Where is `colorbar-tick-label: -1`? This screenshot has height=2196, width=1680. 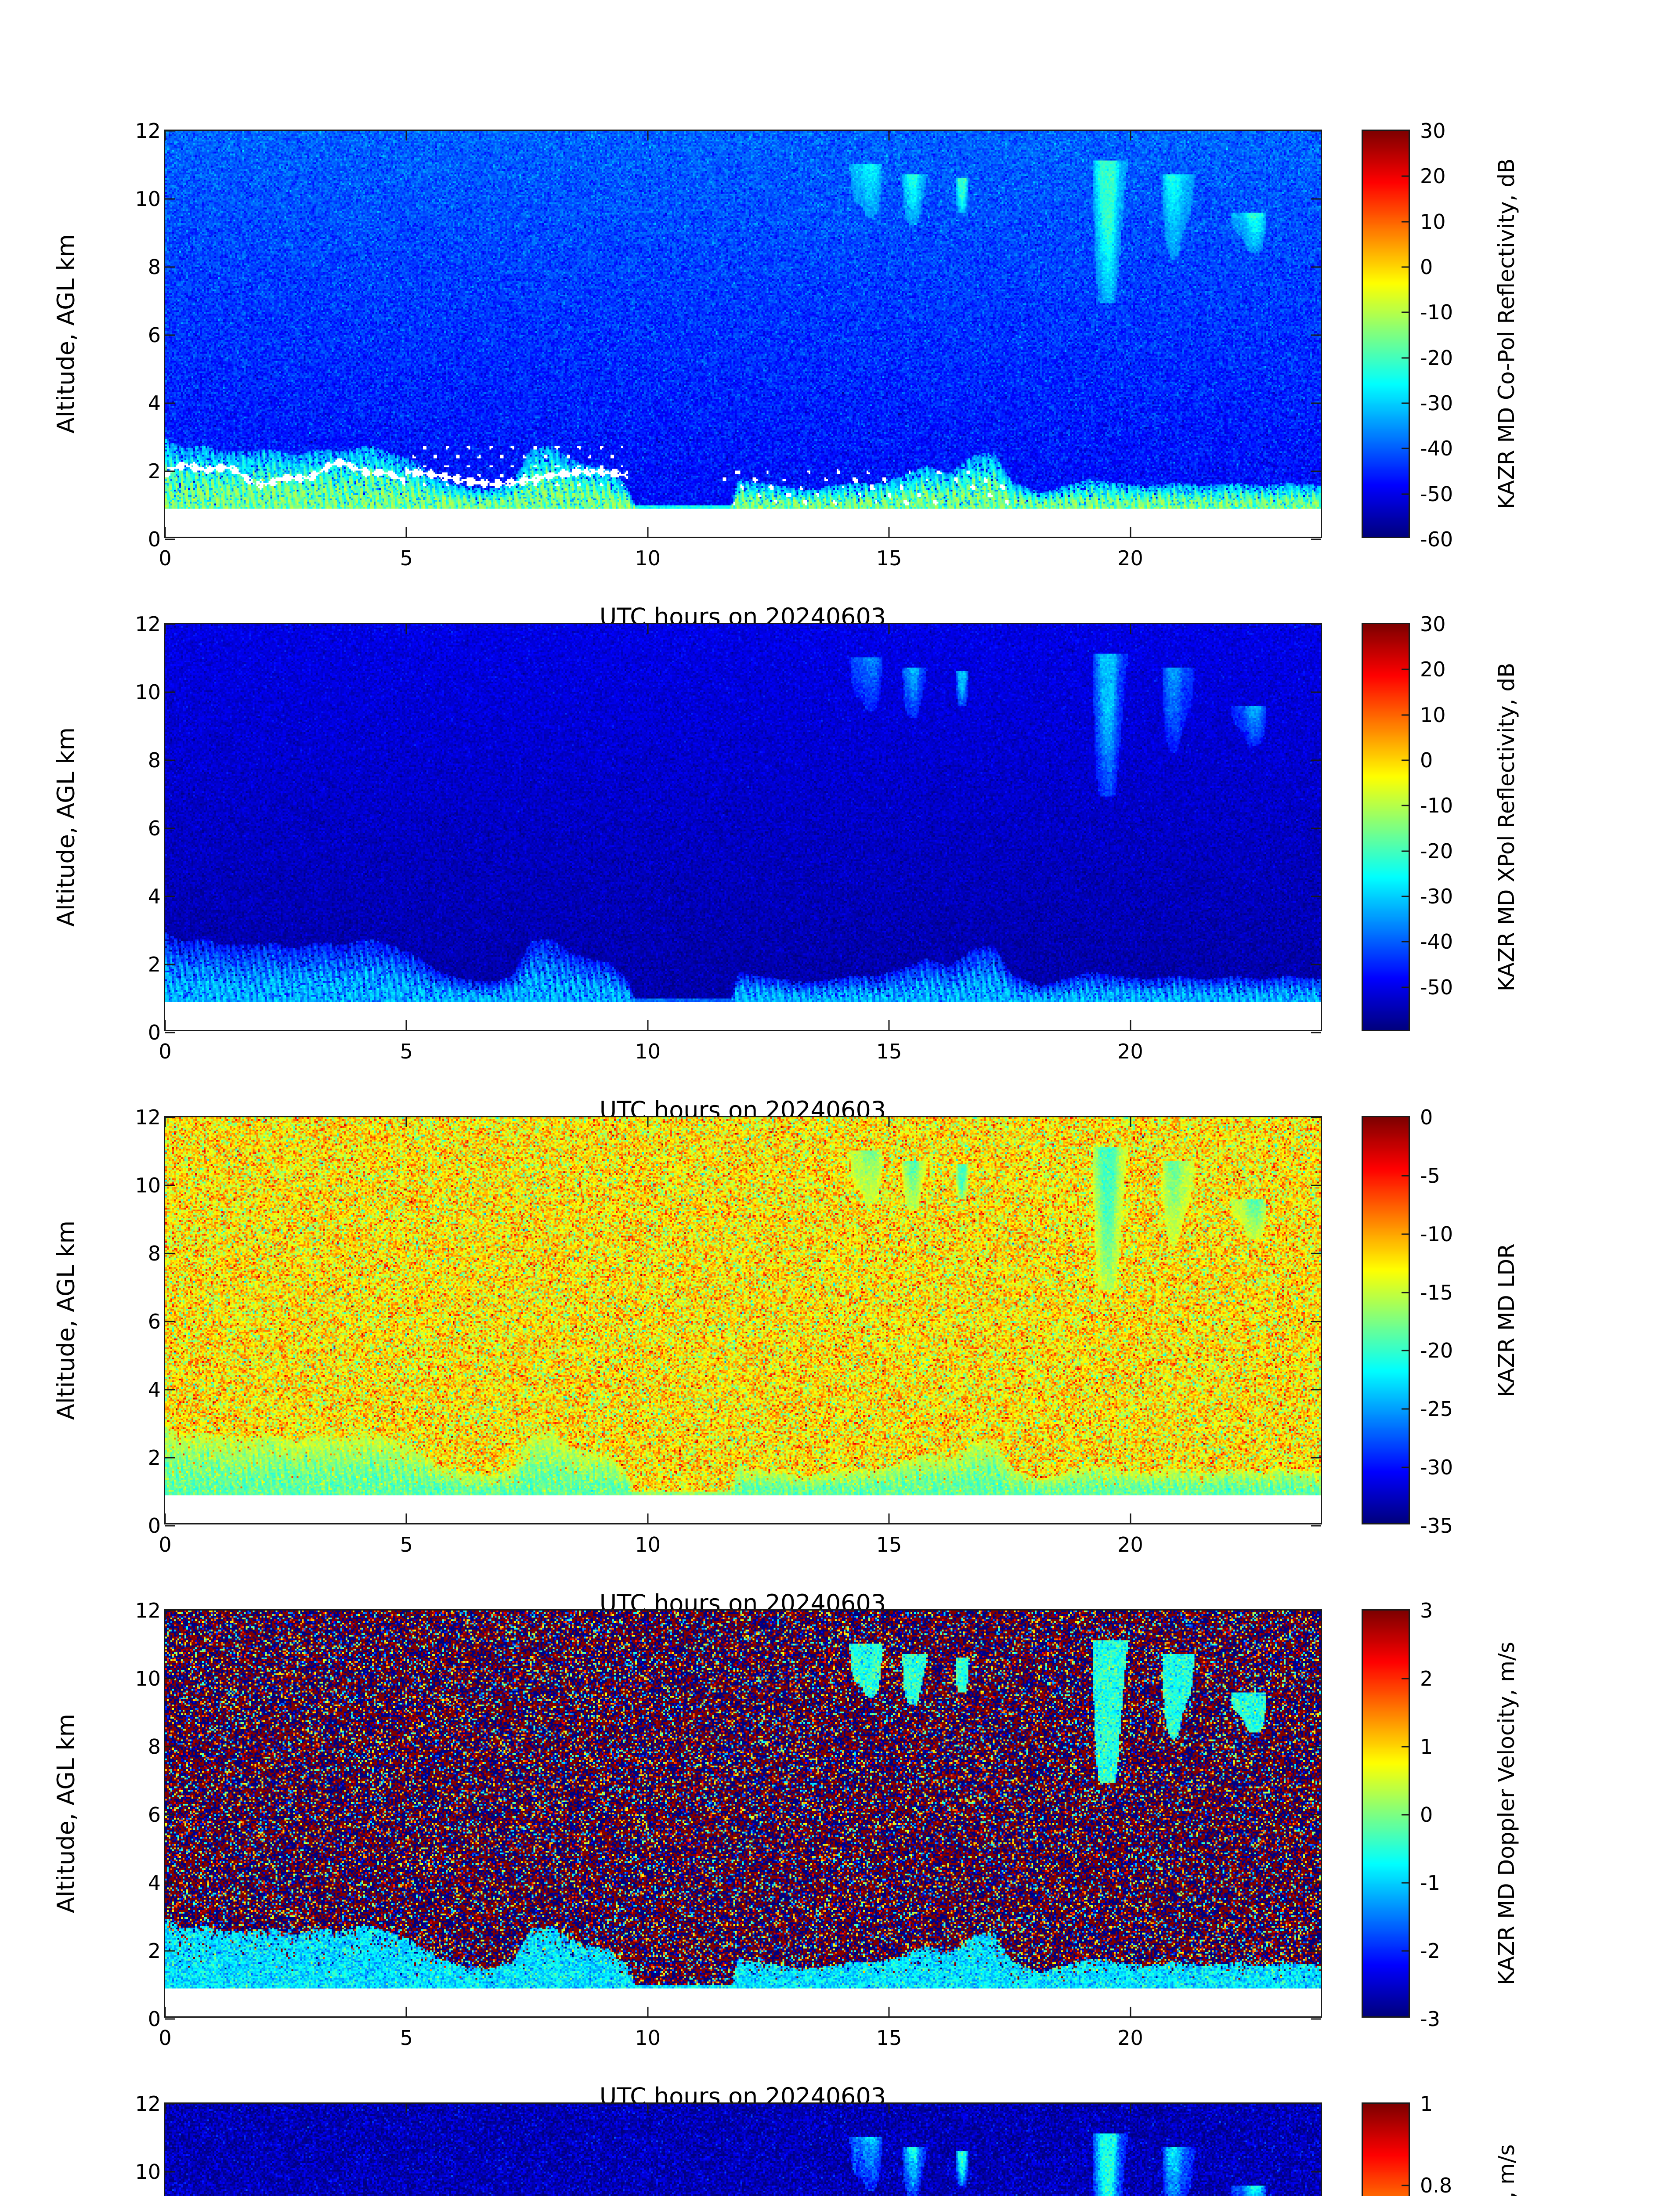 colorbar-tick-label: -1 is located at coordinates (1430, 1883).